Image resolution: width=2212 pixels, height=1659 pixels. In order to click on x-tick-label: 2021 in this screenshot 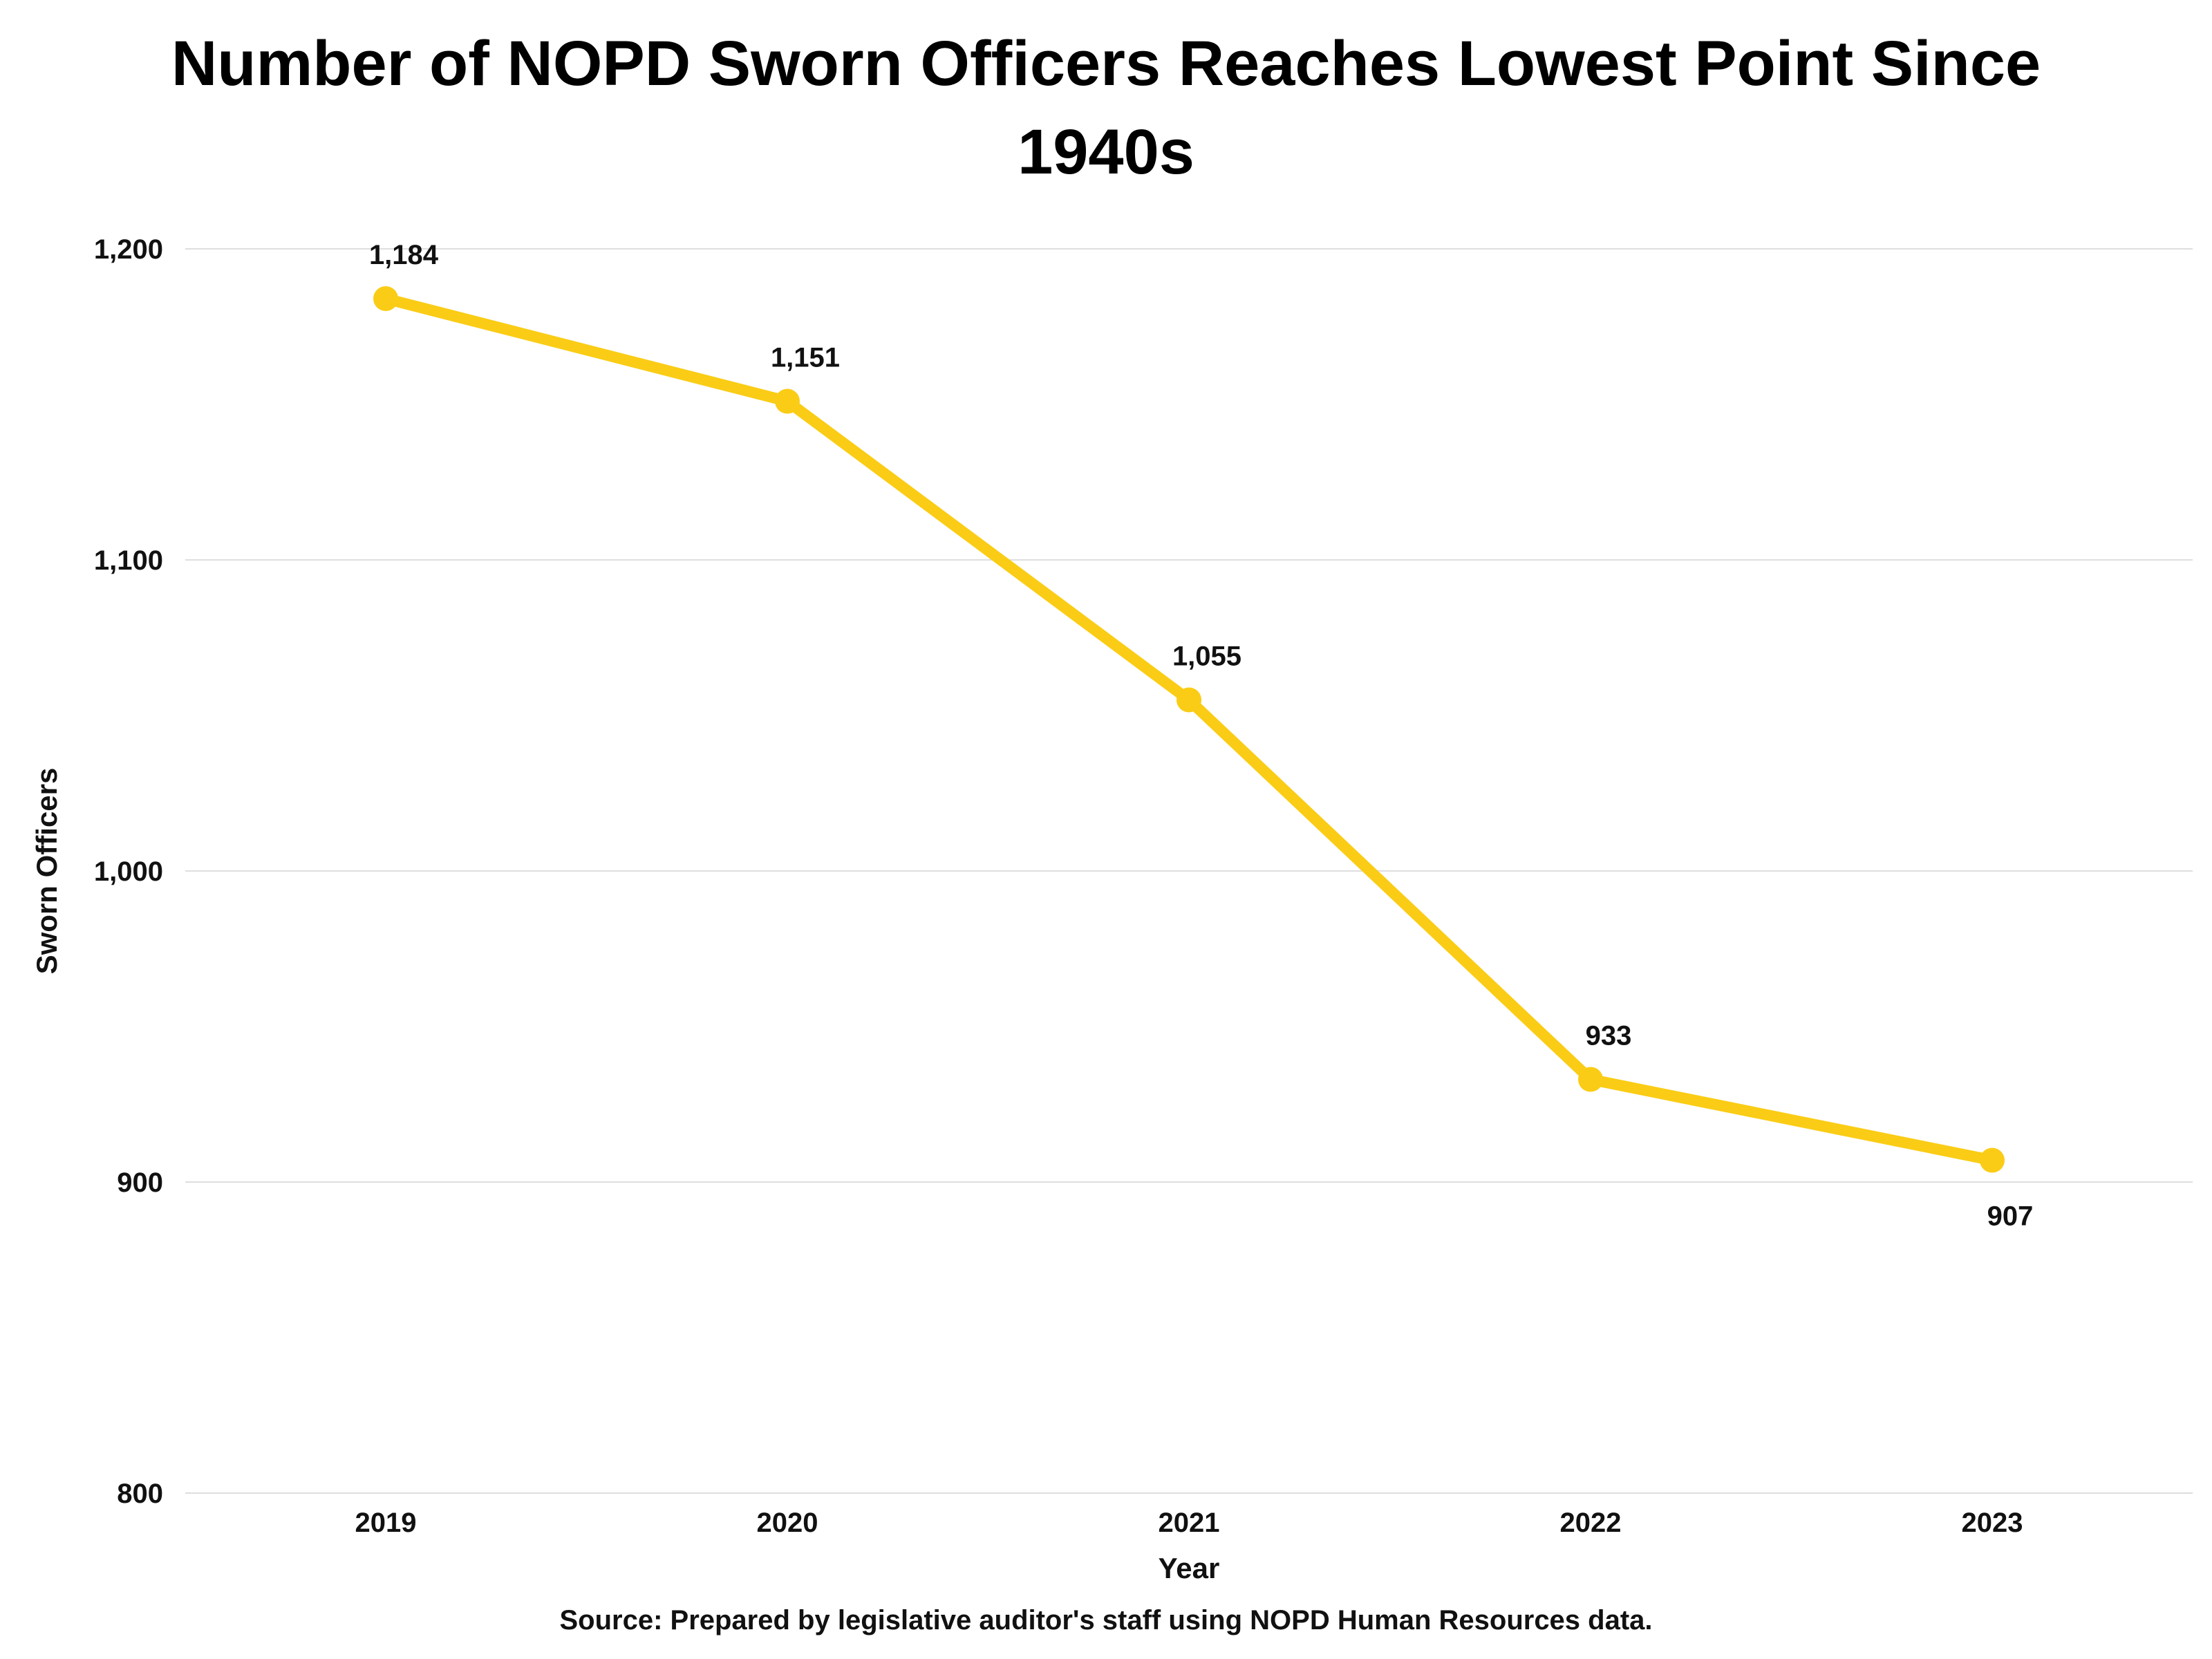, I will do `click(1189, 1523)`.